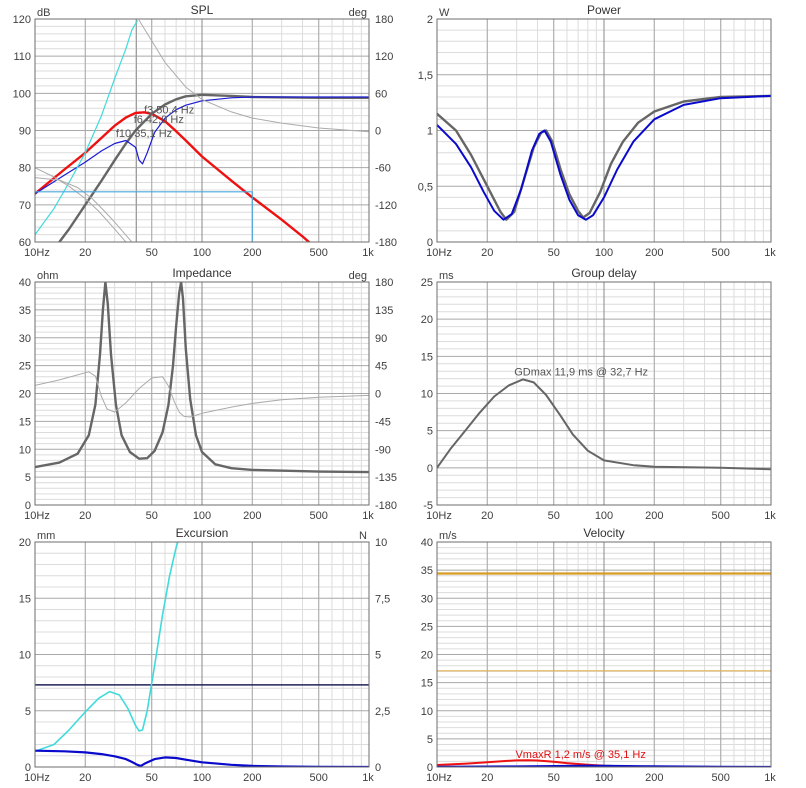 This screenshot has width=806, height=788. What do you see at coordinates (25, 543) in the screenshot?
I see `y-tick-label: 20` at bounding box center [25, 543].